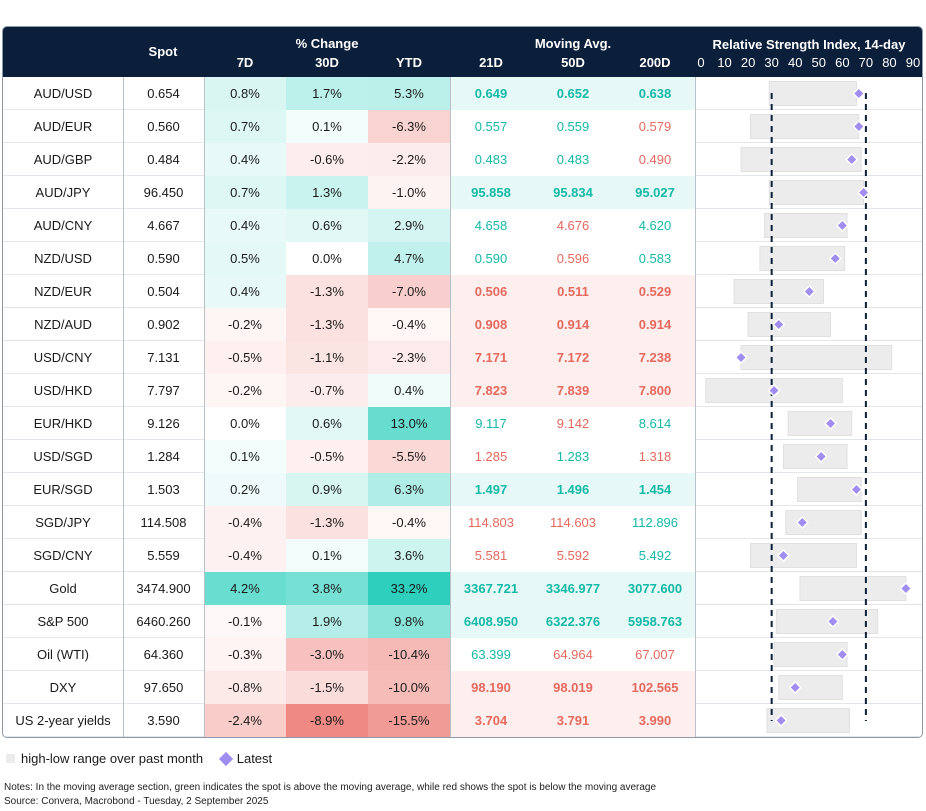 The image size is (926, 811). What do you see at coordinates (491, 456) in the screenshot?
I see `row-ma-21d: 1.285` at bounding box center [491, 456].